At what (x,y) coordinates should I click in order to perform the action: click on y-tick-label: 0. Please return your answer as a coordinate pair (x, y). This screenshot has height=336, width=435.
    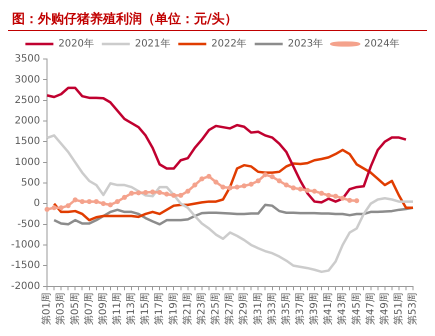
    Looking at the image, I should click on (37, 204).